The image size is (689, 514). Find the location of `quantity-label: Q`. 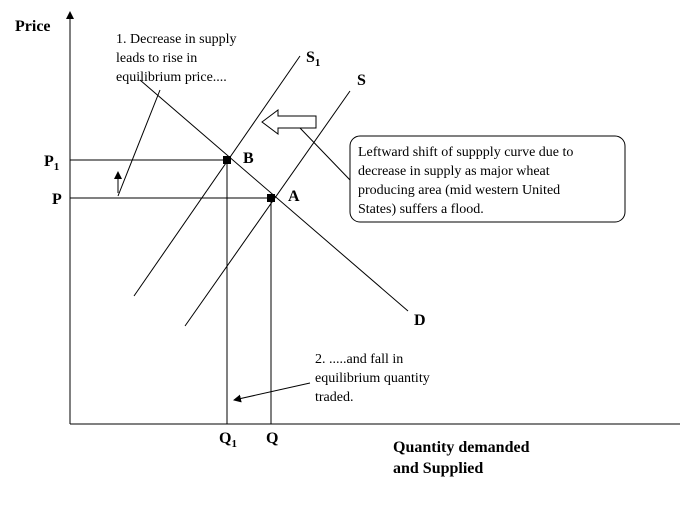

quantity-label: Q is located at coordinates (272, 438).